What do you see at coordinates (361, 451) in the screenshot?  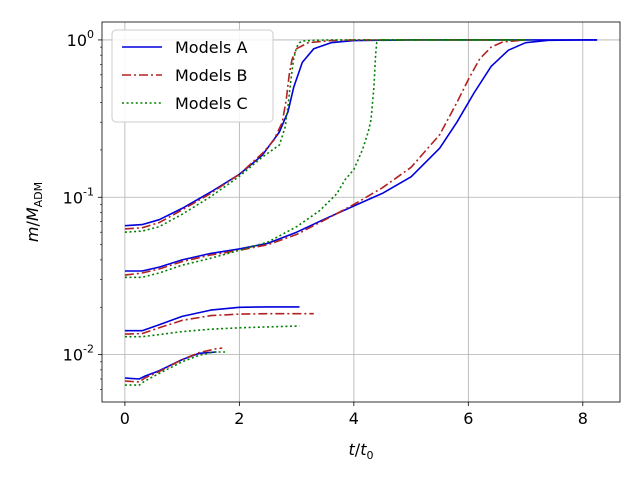 I see `x-axis-label: t/t0` at bounding box center [361, 451].